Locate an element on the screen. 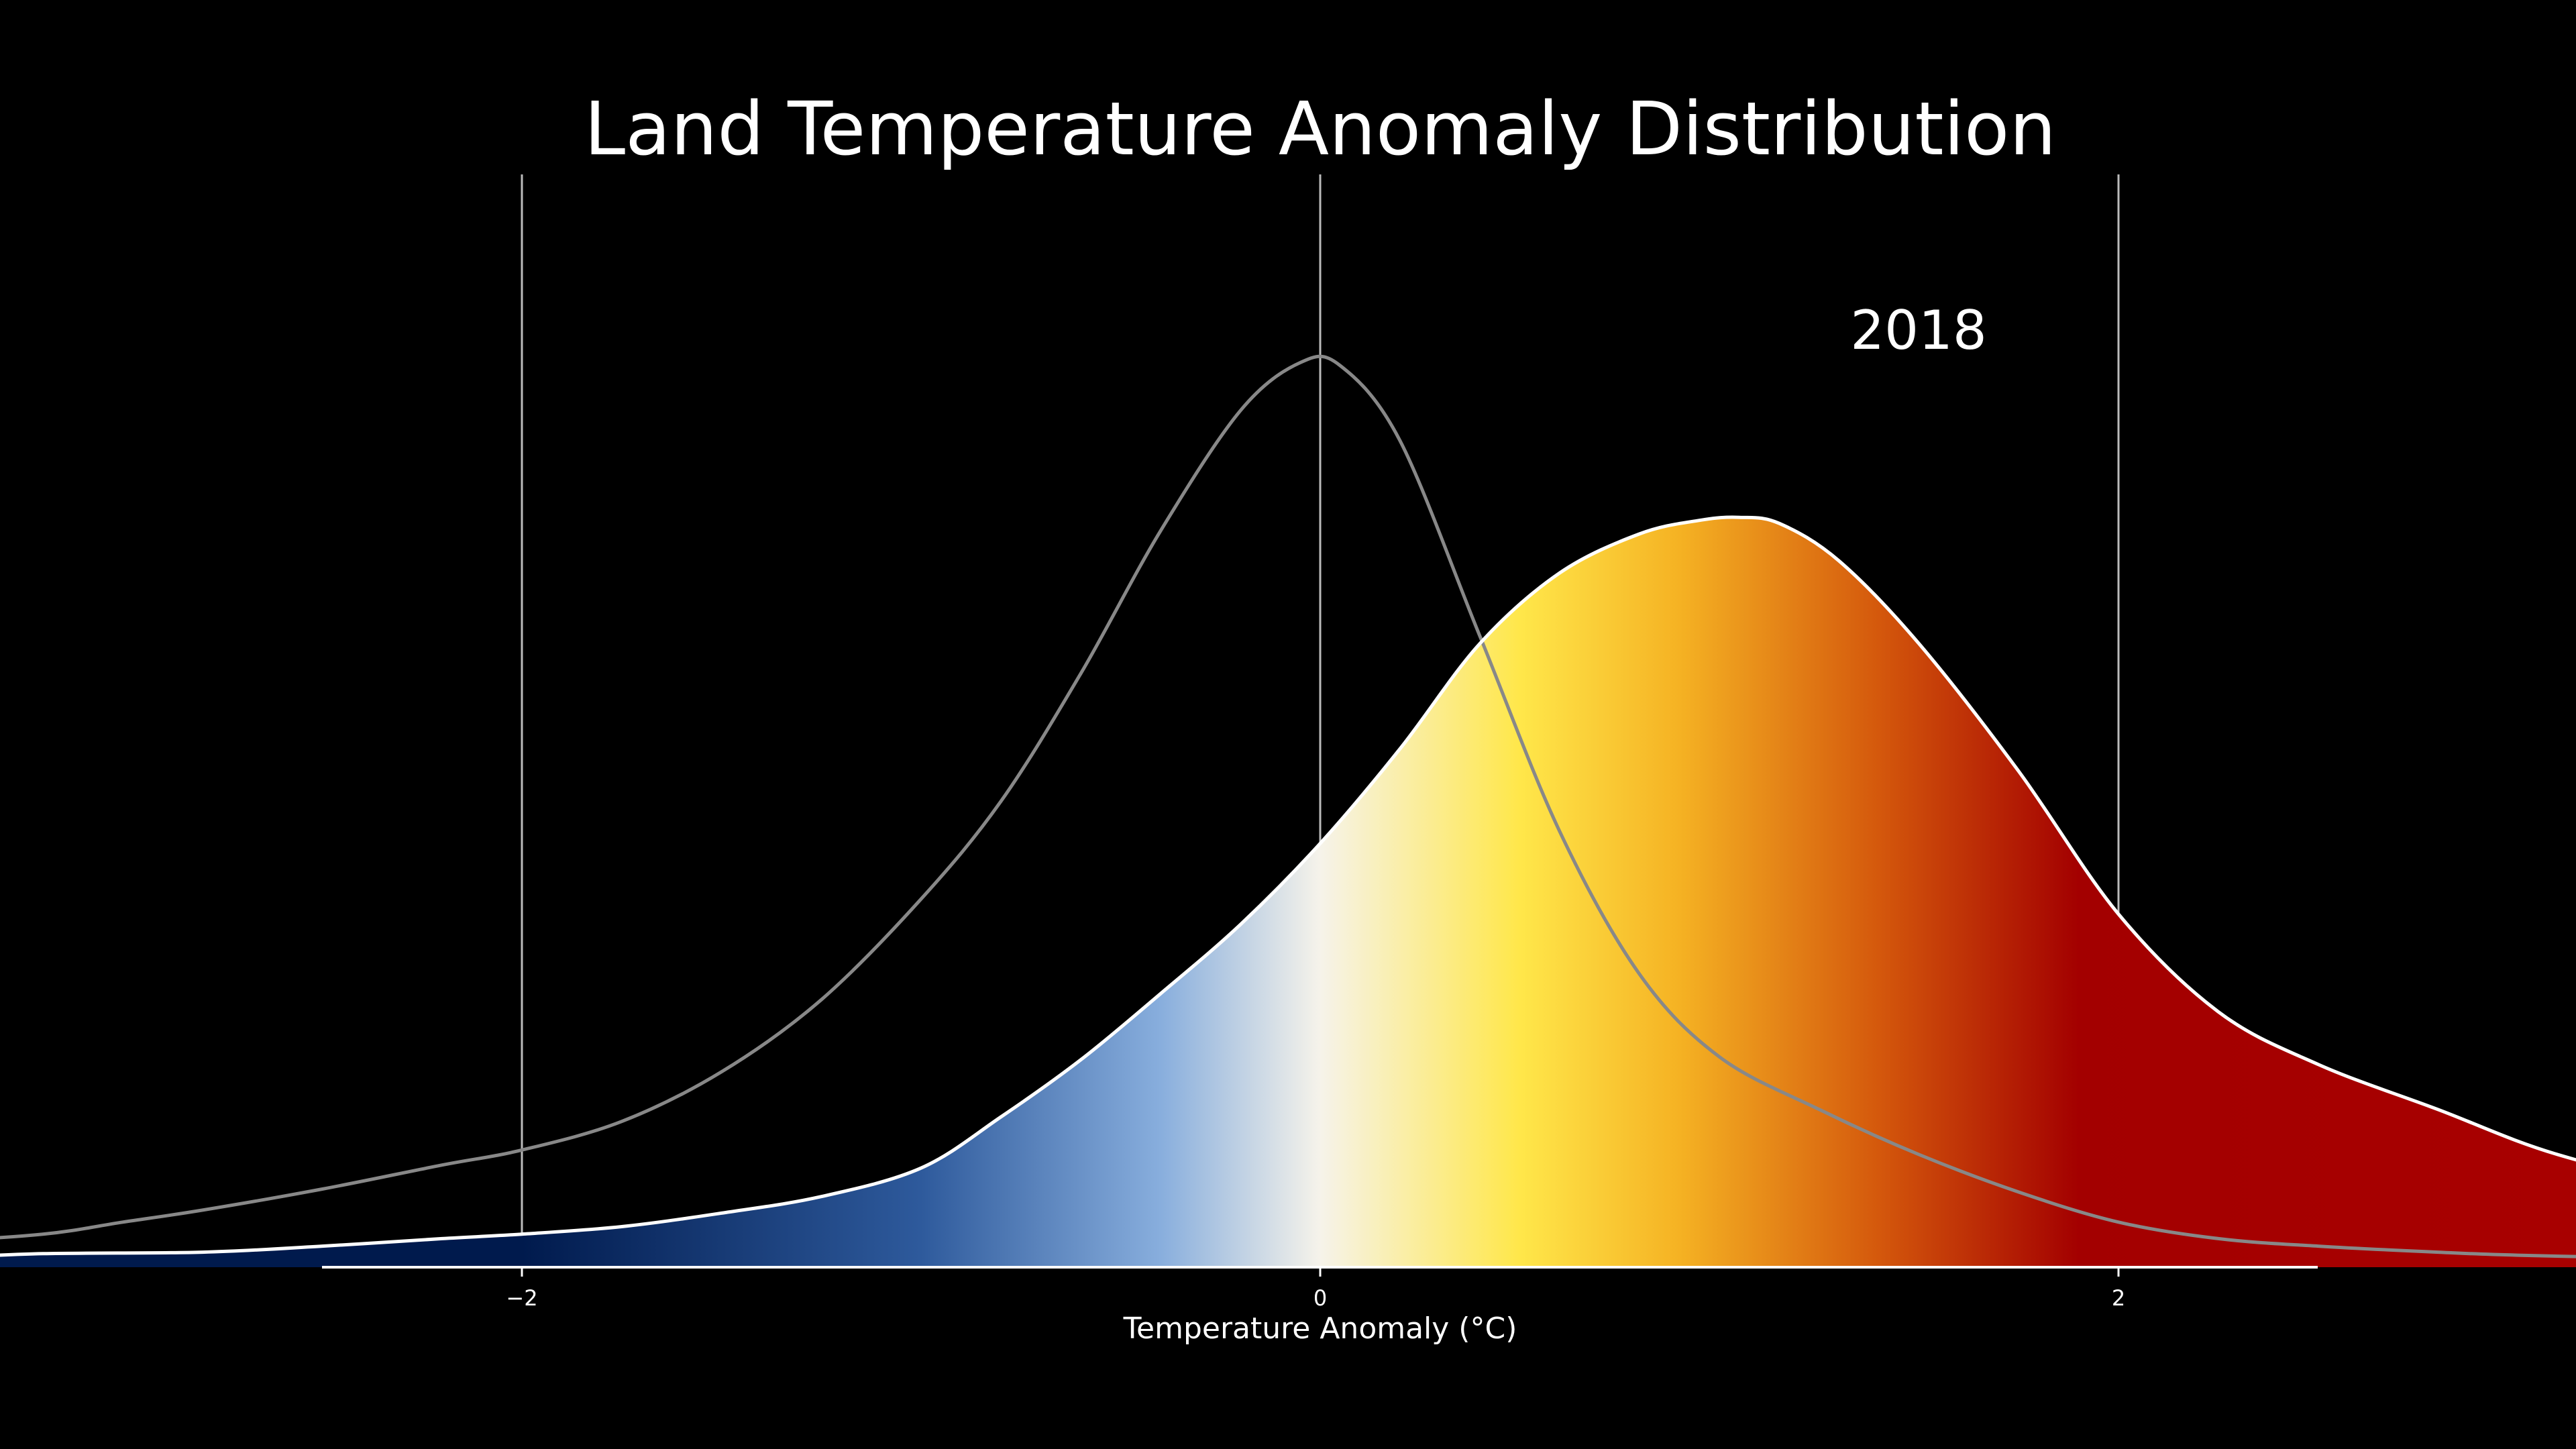  x-axis-label: Temperature Anomaly (°C) is located at coordinates (1320, 1328).